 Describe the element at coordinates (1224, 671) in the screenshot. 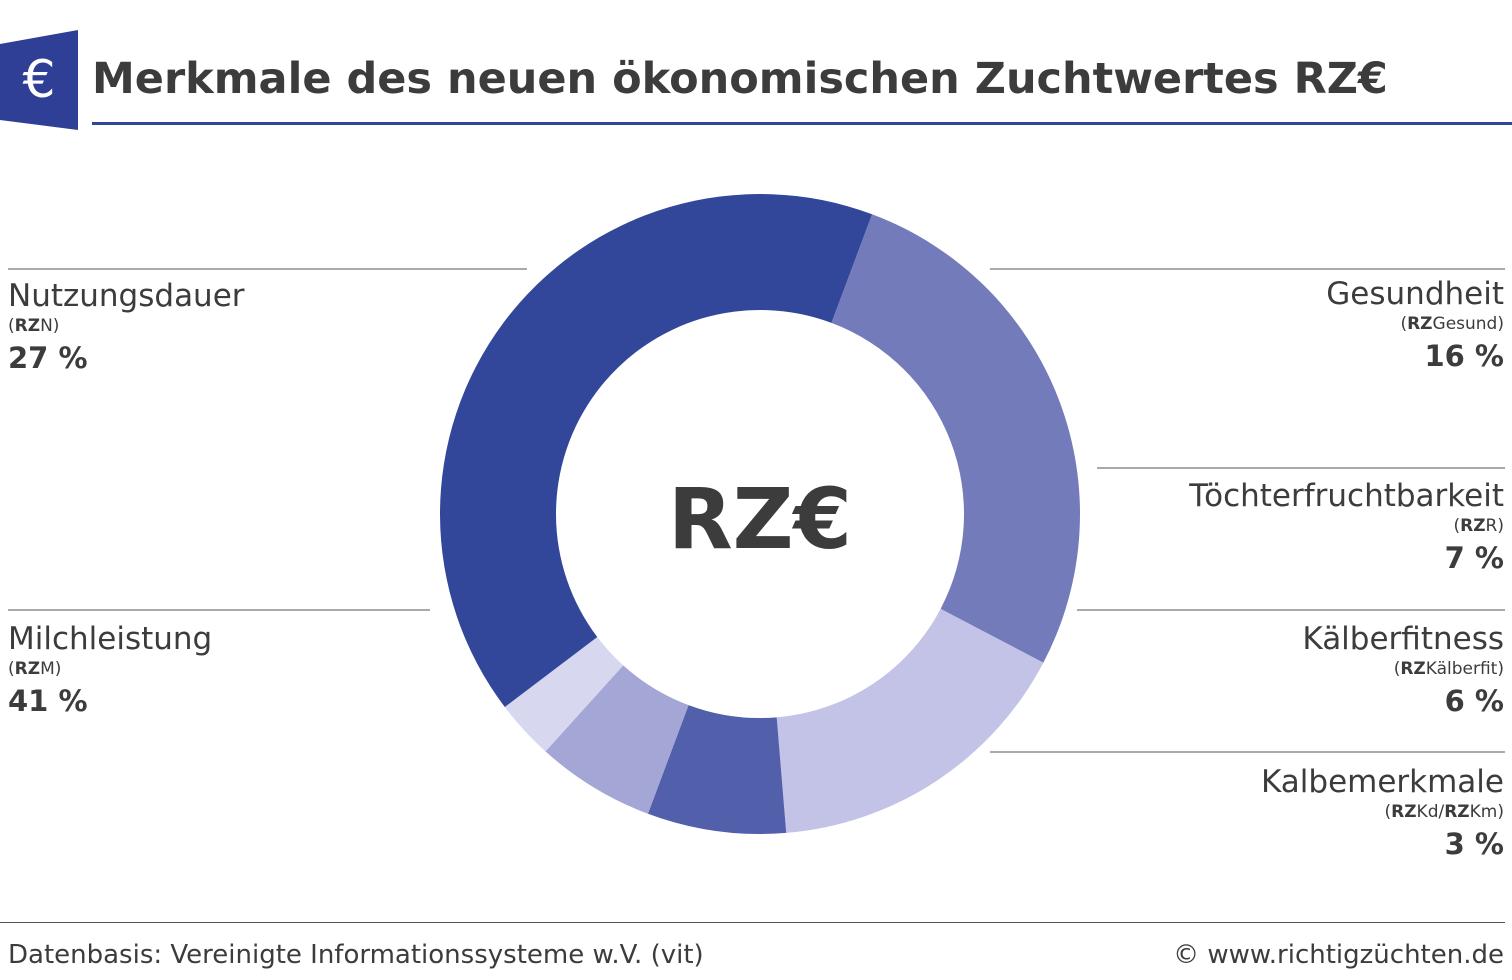

I see `label-kaelberfitness: Kälberfitness (RZKälberfit) 6 %` at that location.